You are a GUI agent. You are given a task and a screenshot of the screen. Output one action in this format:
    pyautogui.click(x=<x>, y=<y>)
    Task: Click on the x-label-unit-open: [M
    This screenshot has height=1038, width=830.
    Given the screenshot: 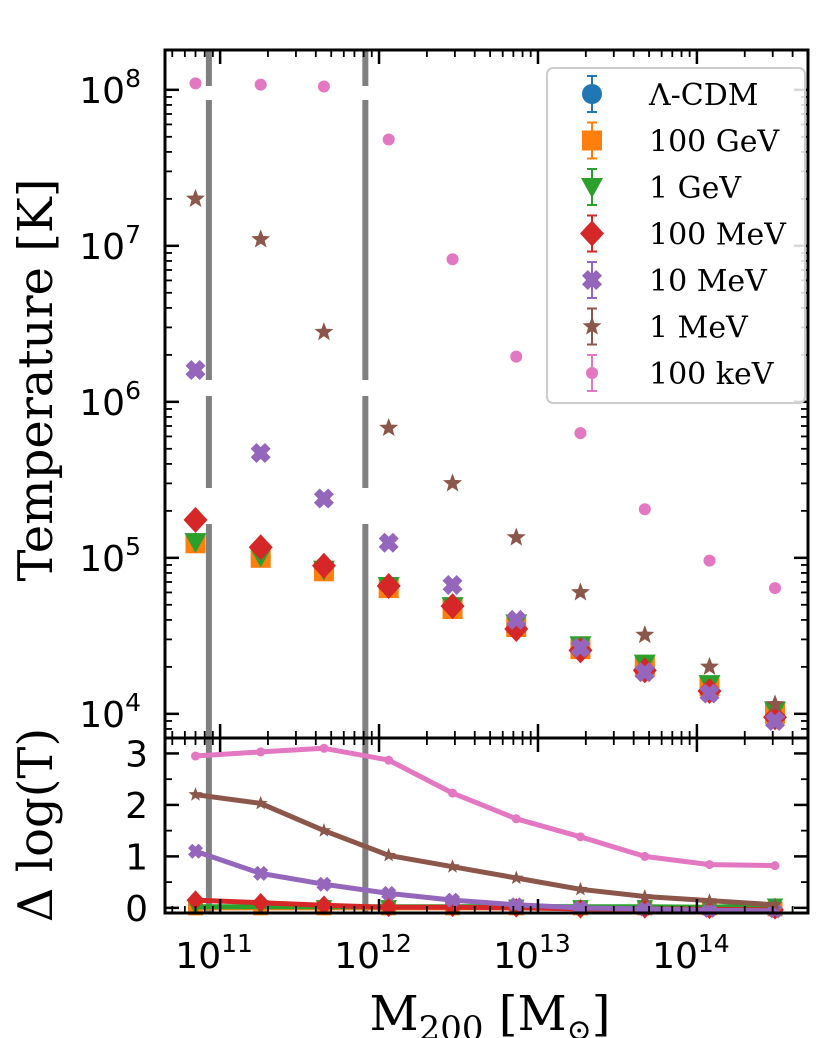 What is the action you would take?
    pyautogui.click(x=525, y=1012)
    